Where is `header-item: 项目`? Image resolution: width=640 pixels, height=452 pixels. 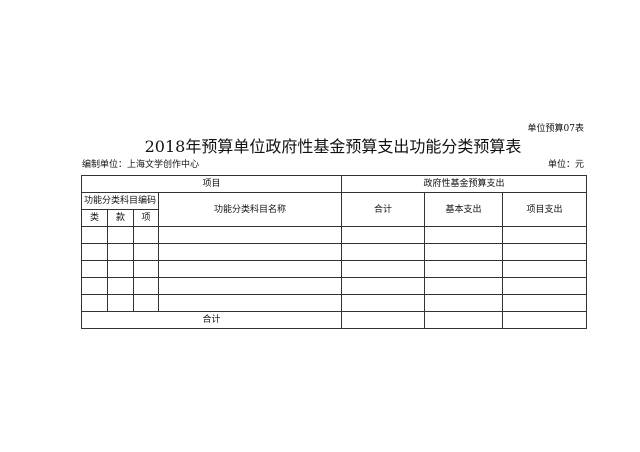
header-item: 项目 is located at coordinates (211, 184).